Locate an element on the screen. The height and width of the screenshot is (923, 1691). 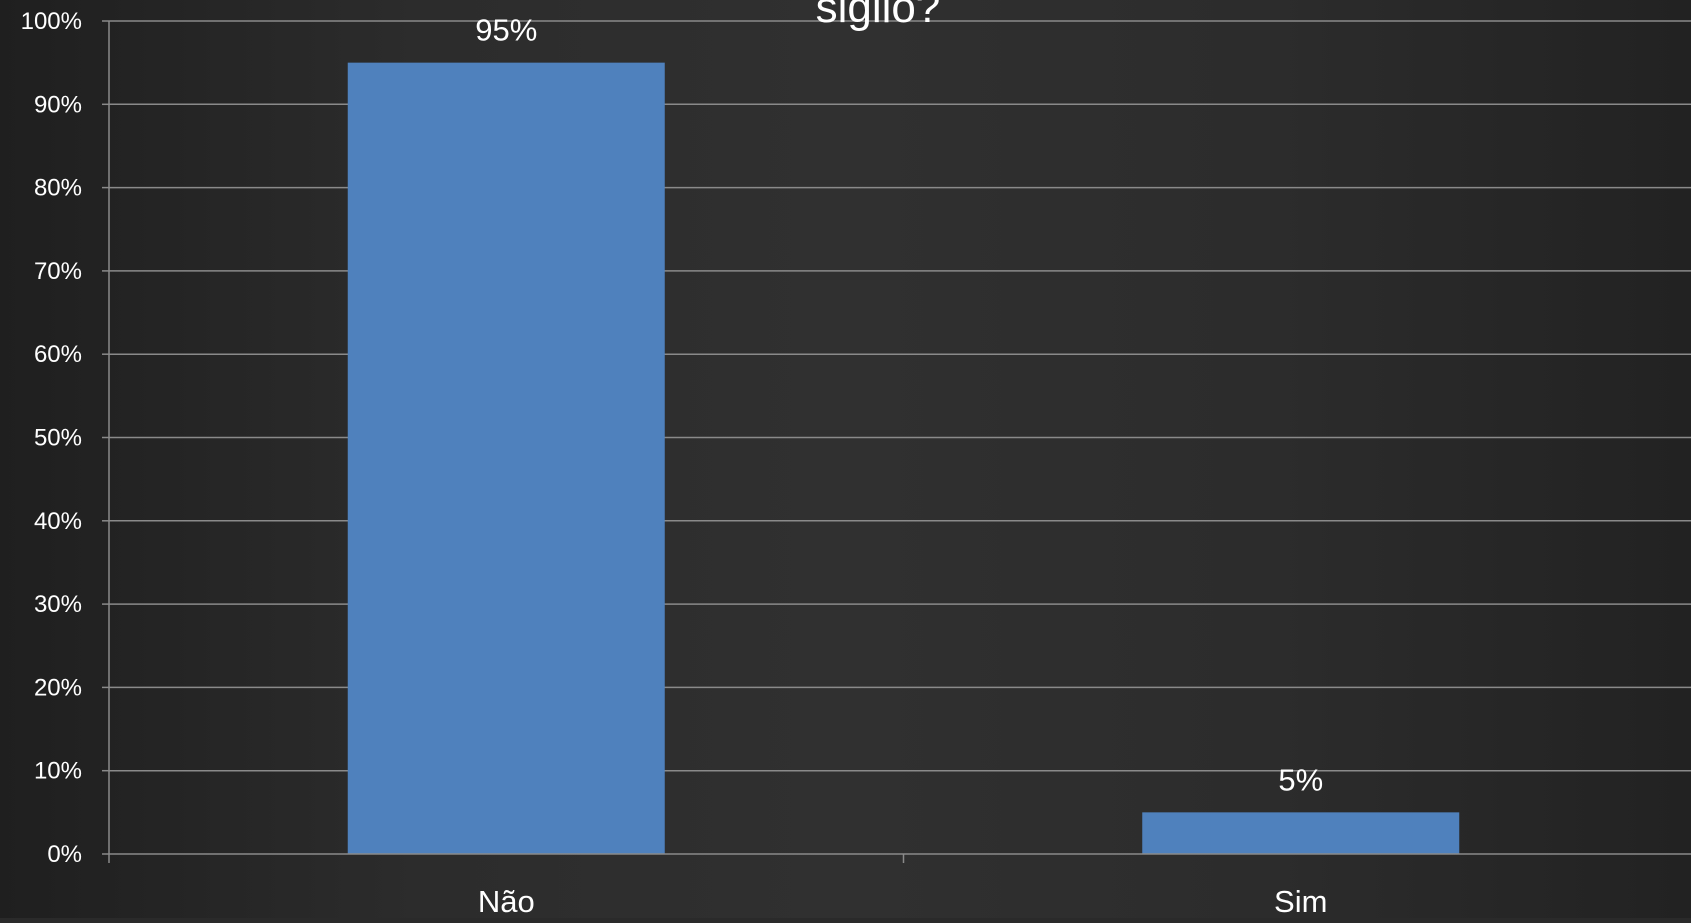
y-tick-label: 100% is located at coordinates (51, 21).